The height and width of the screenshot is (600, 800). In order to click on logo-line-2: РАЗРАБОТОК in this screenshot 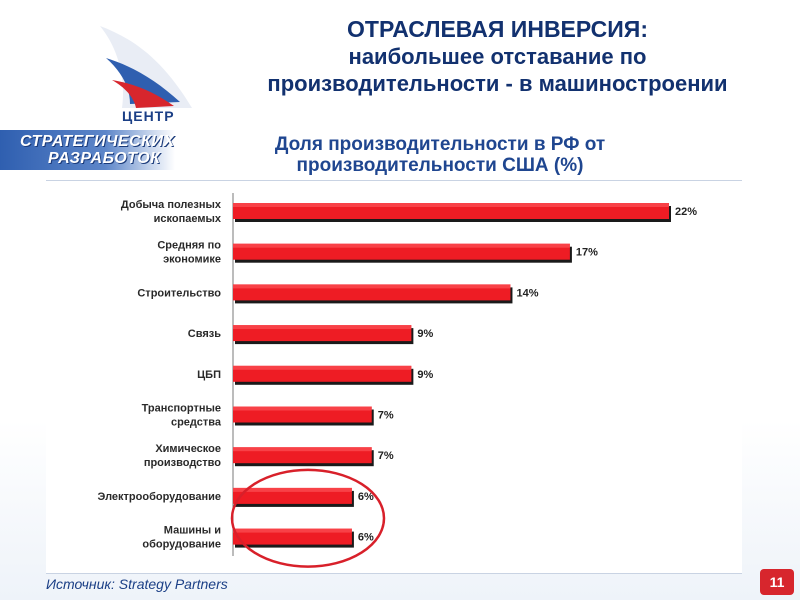, I will do `click(104, 158)`.